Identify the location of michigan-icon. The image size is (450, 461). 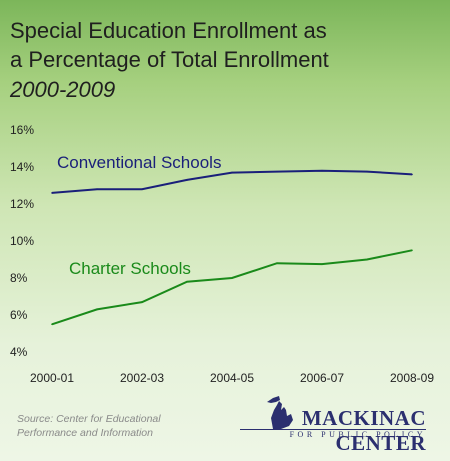
(280, 412).